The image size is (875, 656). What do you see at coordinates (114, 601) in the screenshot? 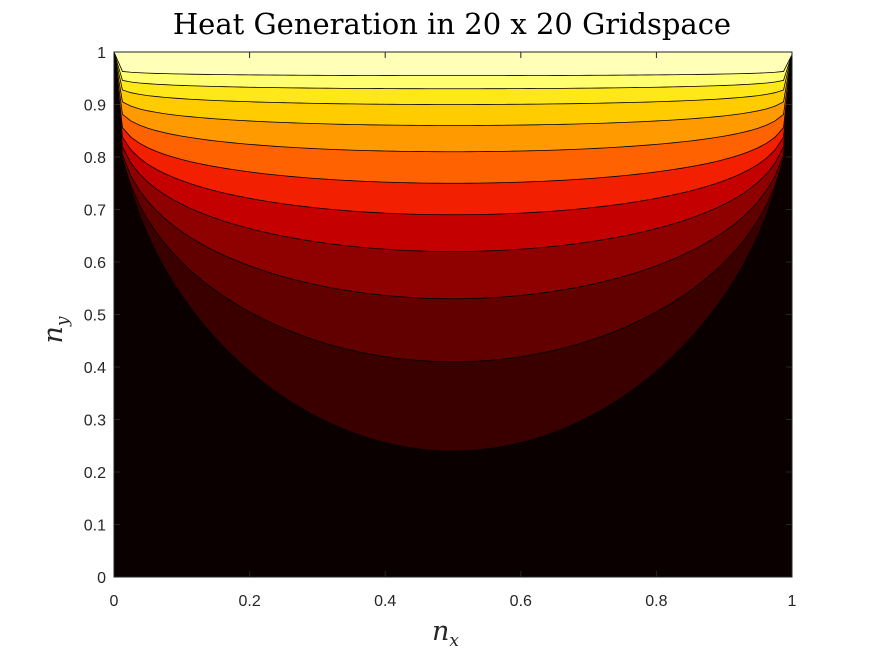
I see `x-tick-label: 0` at bounding box center [114, 601].